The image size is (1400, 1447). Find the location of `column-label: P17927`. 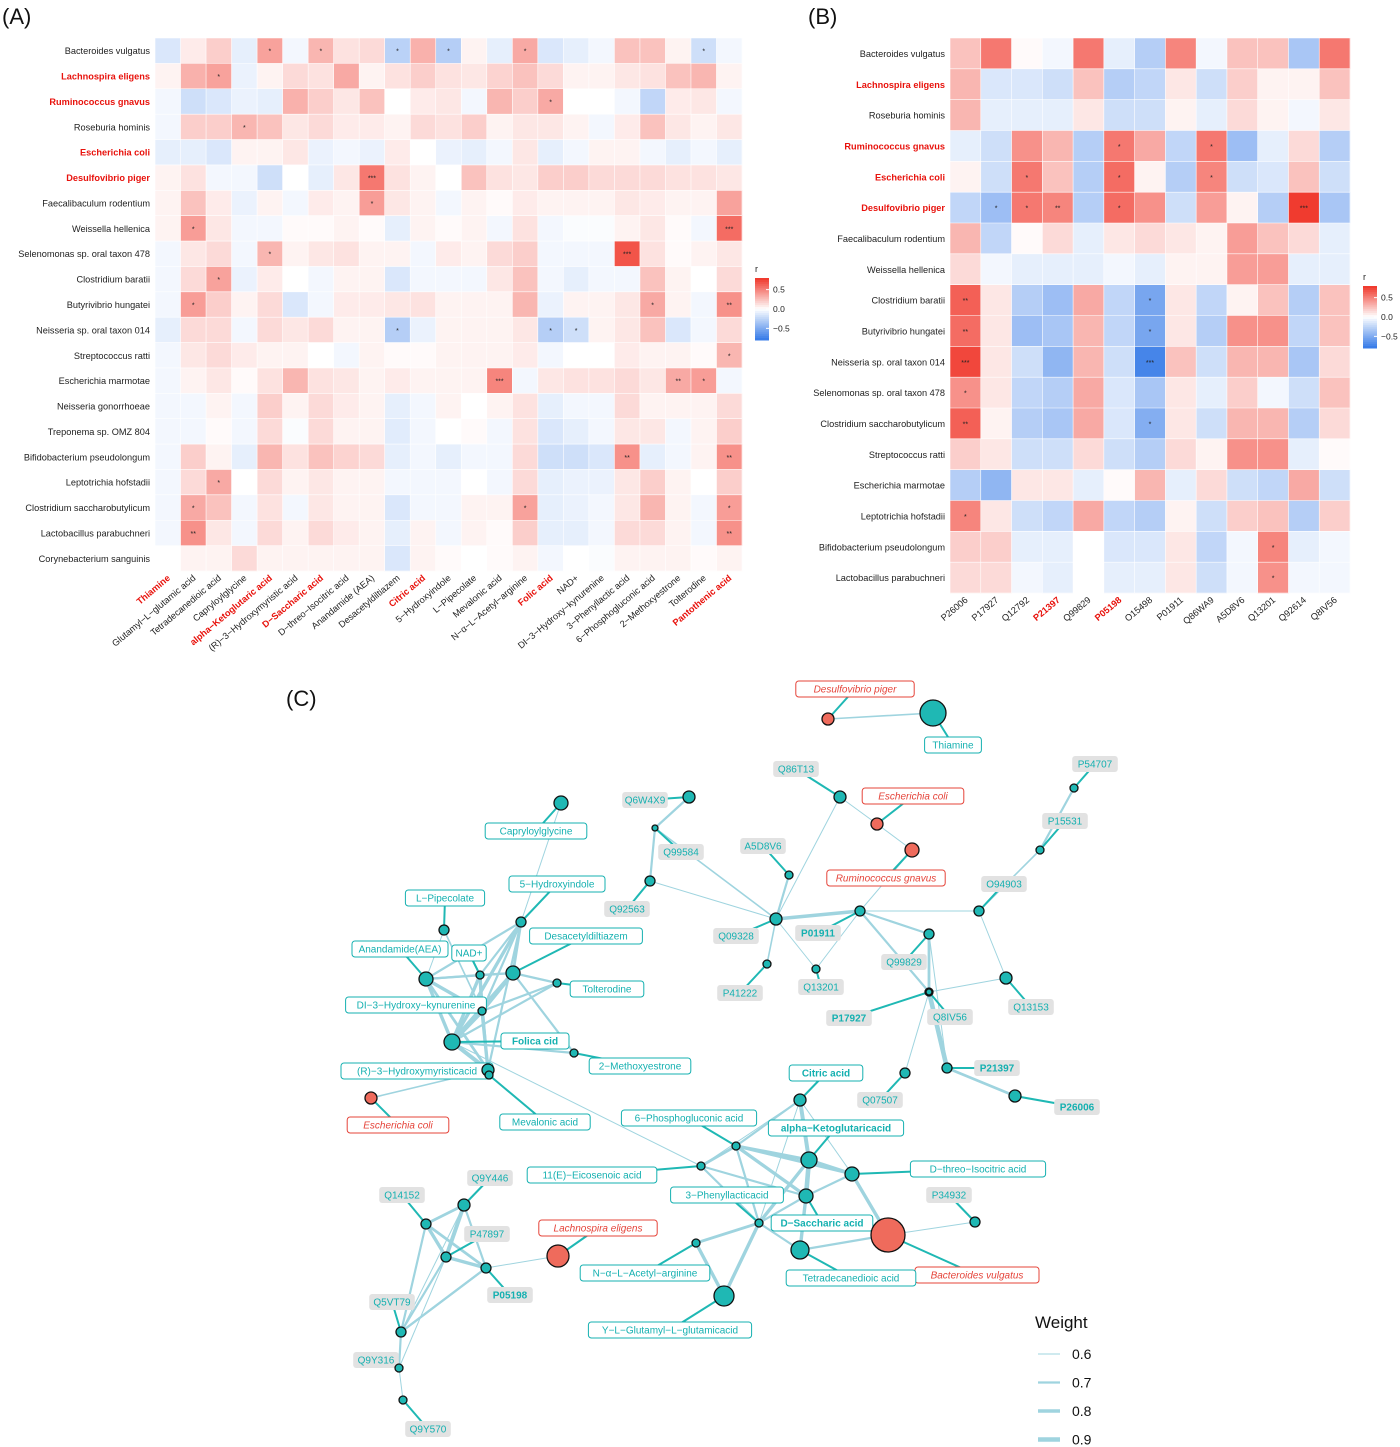

column-label: P17927 is located at coordinates (985, 609).